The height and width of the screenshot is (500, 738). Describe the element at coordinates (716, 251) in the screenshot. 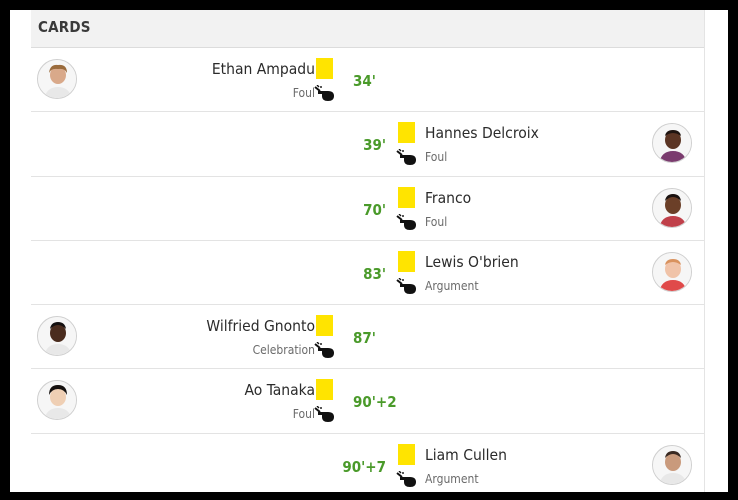

I see `scrollbar-track` at that location.